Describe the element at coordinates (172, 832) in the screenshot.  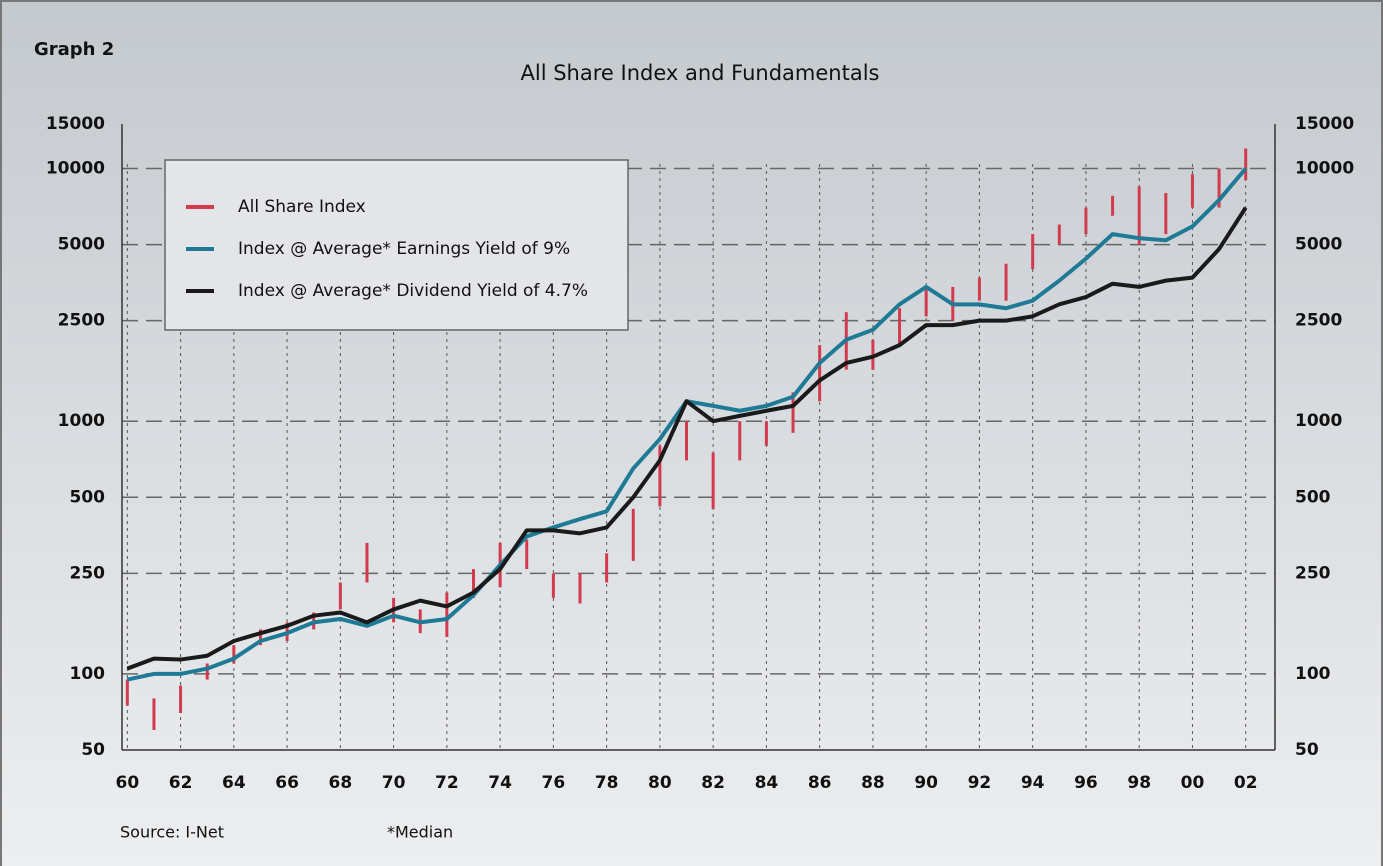
I see `source: Source: I-Net` at that location.